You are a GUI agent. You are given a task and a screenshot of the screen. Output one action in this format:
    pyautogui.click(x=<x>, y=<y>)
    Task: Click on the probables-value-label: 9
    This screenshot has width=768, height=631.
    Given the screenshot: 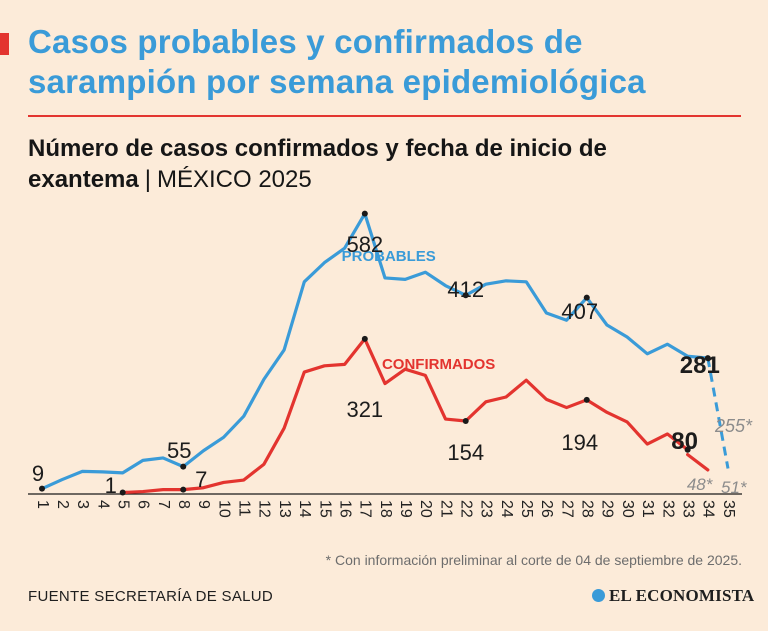 What is the action you would take?
    pyautogui.click(x=38, y=473)
    